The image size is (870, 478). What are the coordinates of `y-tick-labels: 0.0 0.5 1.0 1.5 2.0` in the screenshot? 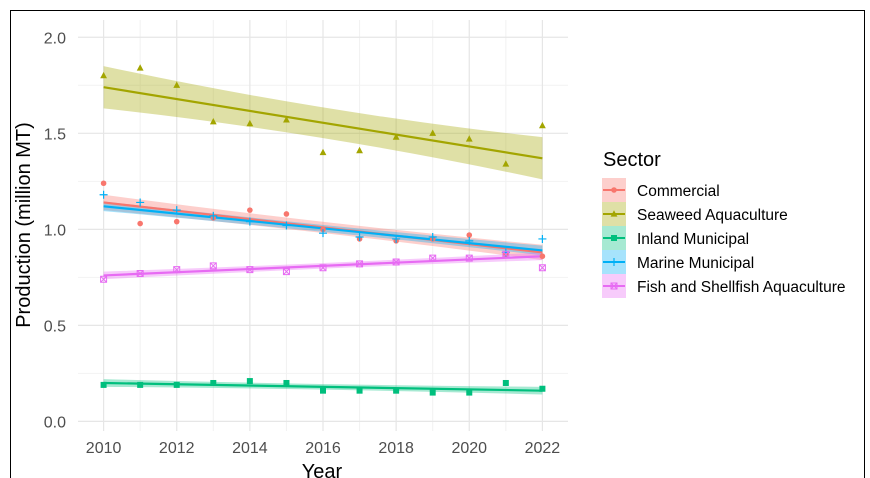 It's located at (55, 230).